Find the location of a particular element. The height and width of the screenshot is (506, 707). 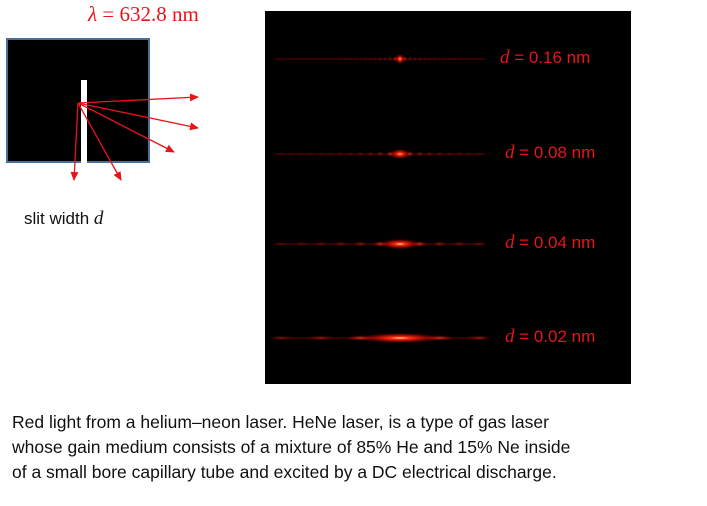

diffraction-band: d = 0.16 nm is located at coordinates (448, 59).